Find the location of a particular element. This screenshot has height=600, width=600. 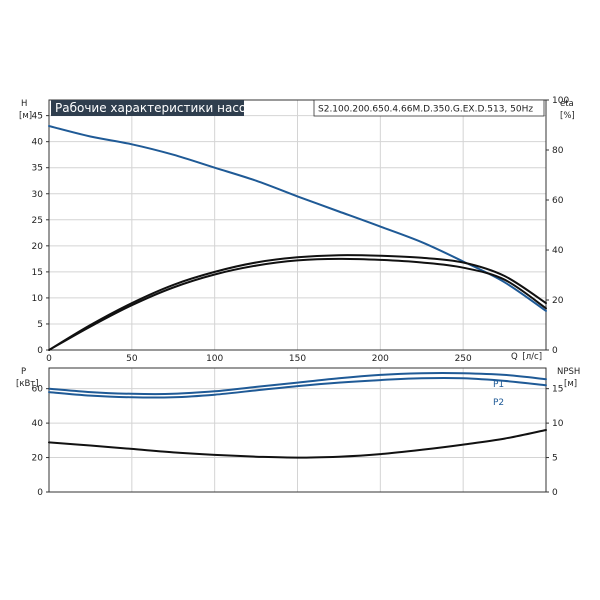

top-y-right-tick-label: 20 is located at coordinates (558, 301).